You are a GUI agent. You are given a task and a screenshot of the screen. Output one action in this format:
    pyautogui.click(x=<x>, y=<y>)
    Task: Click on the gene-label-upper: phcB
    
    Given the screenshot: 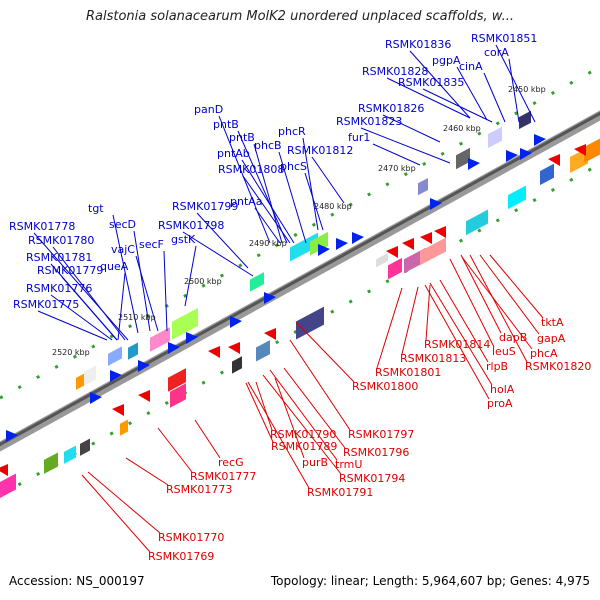 What is the action you would take?
    pyautogui.click(x=268, y=145)
    